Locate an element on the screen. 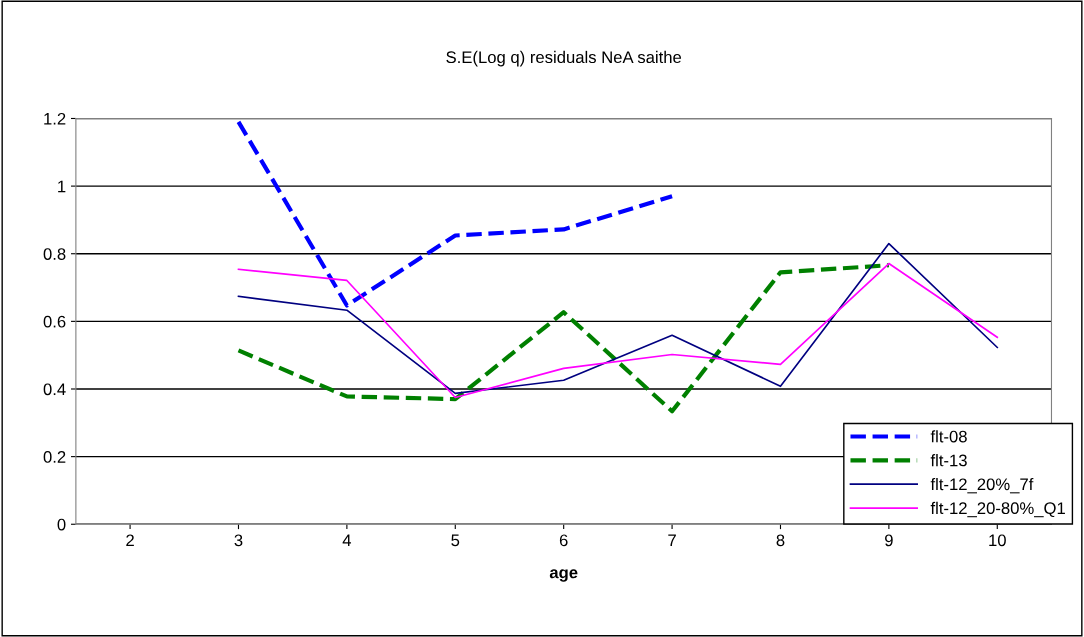 The width and height of the screenshot is (1084, 637). y-tick-label: 0.6 is located at coordinates (54, 321).